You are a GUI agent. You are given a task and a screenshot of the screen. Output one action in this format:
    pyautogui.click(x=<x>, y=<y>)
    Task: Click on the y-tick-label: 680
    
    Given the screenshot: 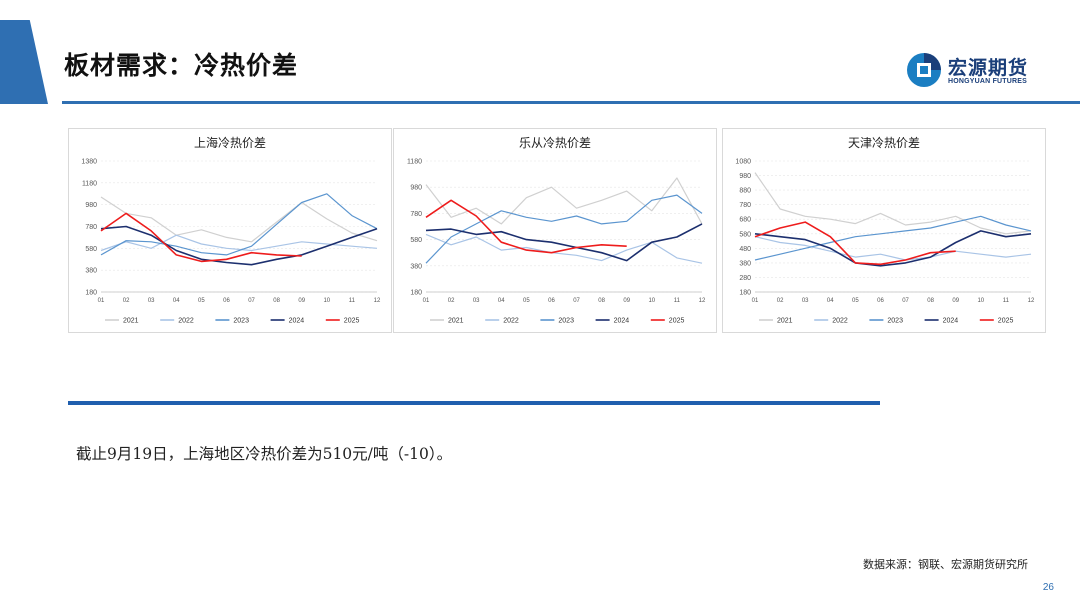 What is the action you would take?
    pyautogui.click(x=745, y=220)
    